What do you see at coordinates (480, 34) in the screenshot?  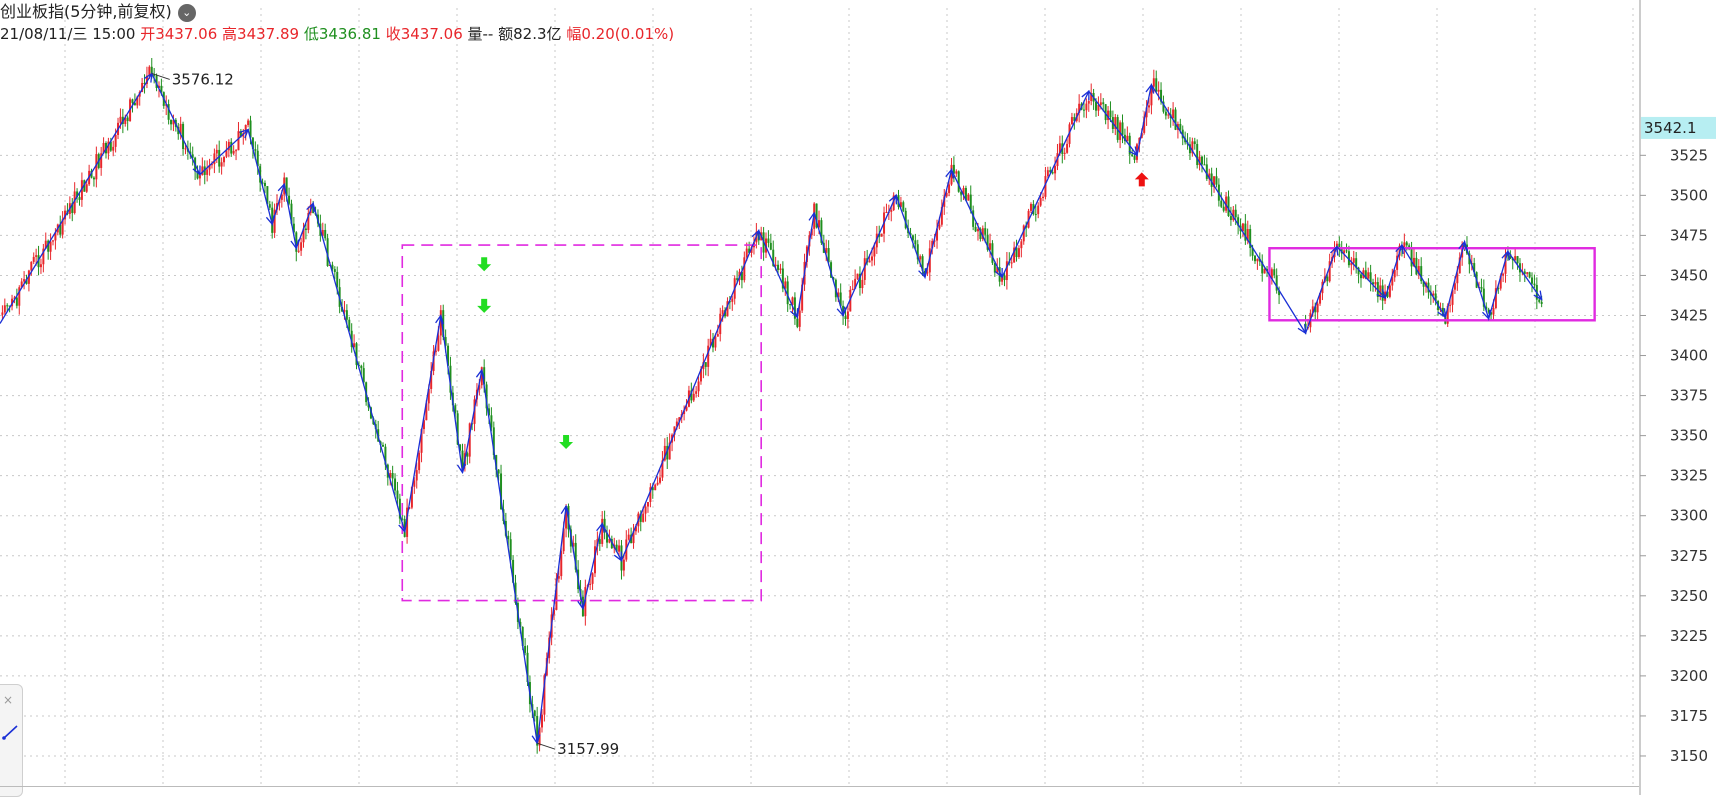 I see `volume-value: 量--` at bounding box center [480, 34].